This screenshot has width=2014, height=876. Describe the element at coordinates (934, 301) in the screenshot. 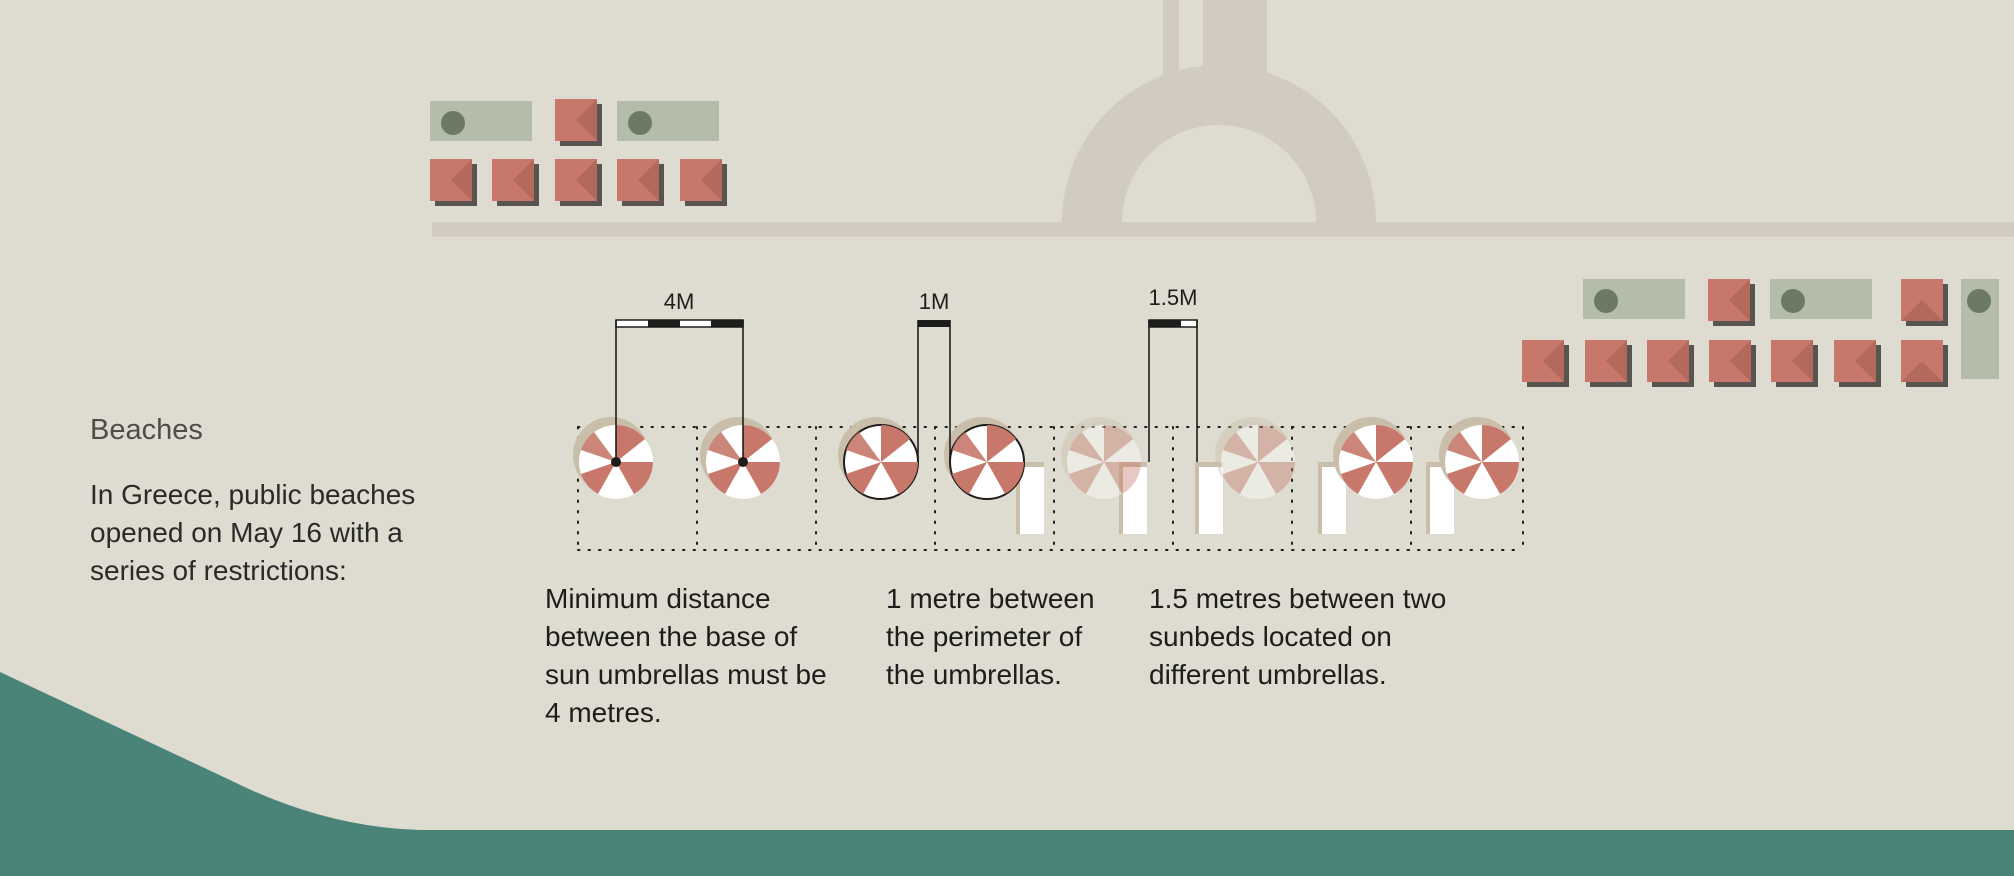

I see `dimension-label-1m: 1M` at that location.